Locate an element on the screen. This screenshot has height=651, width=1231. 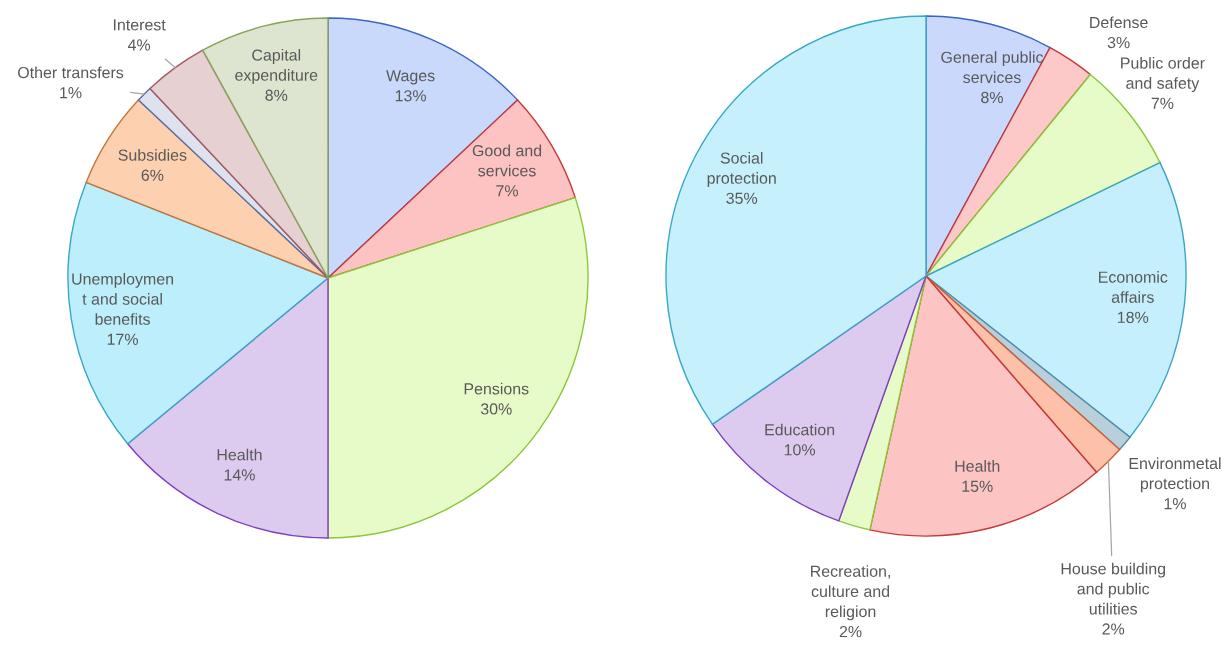
data-label: 14% is located at coordinates (239, 475).